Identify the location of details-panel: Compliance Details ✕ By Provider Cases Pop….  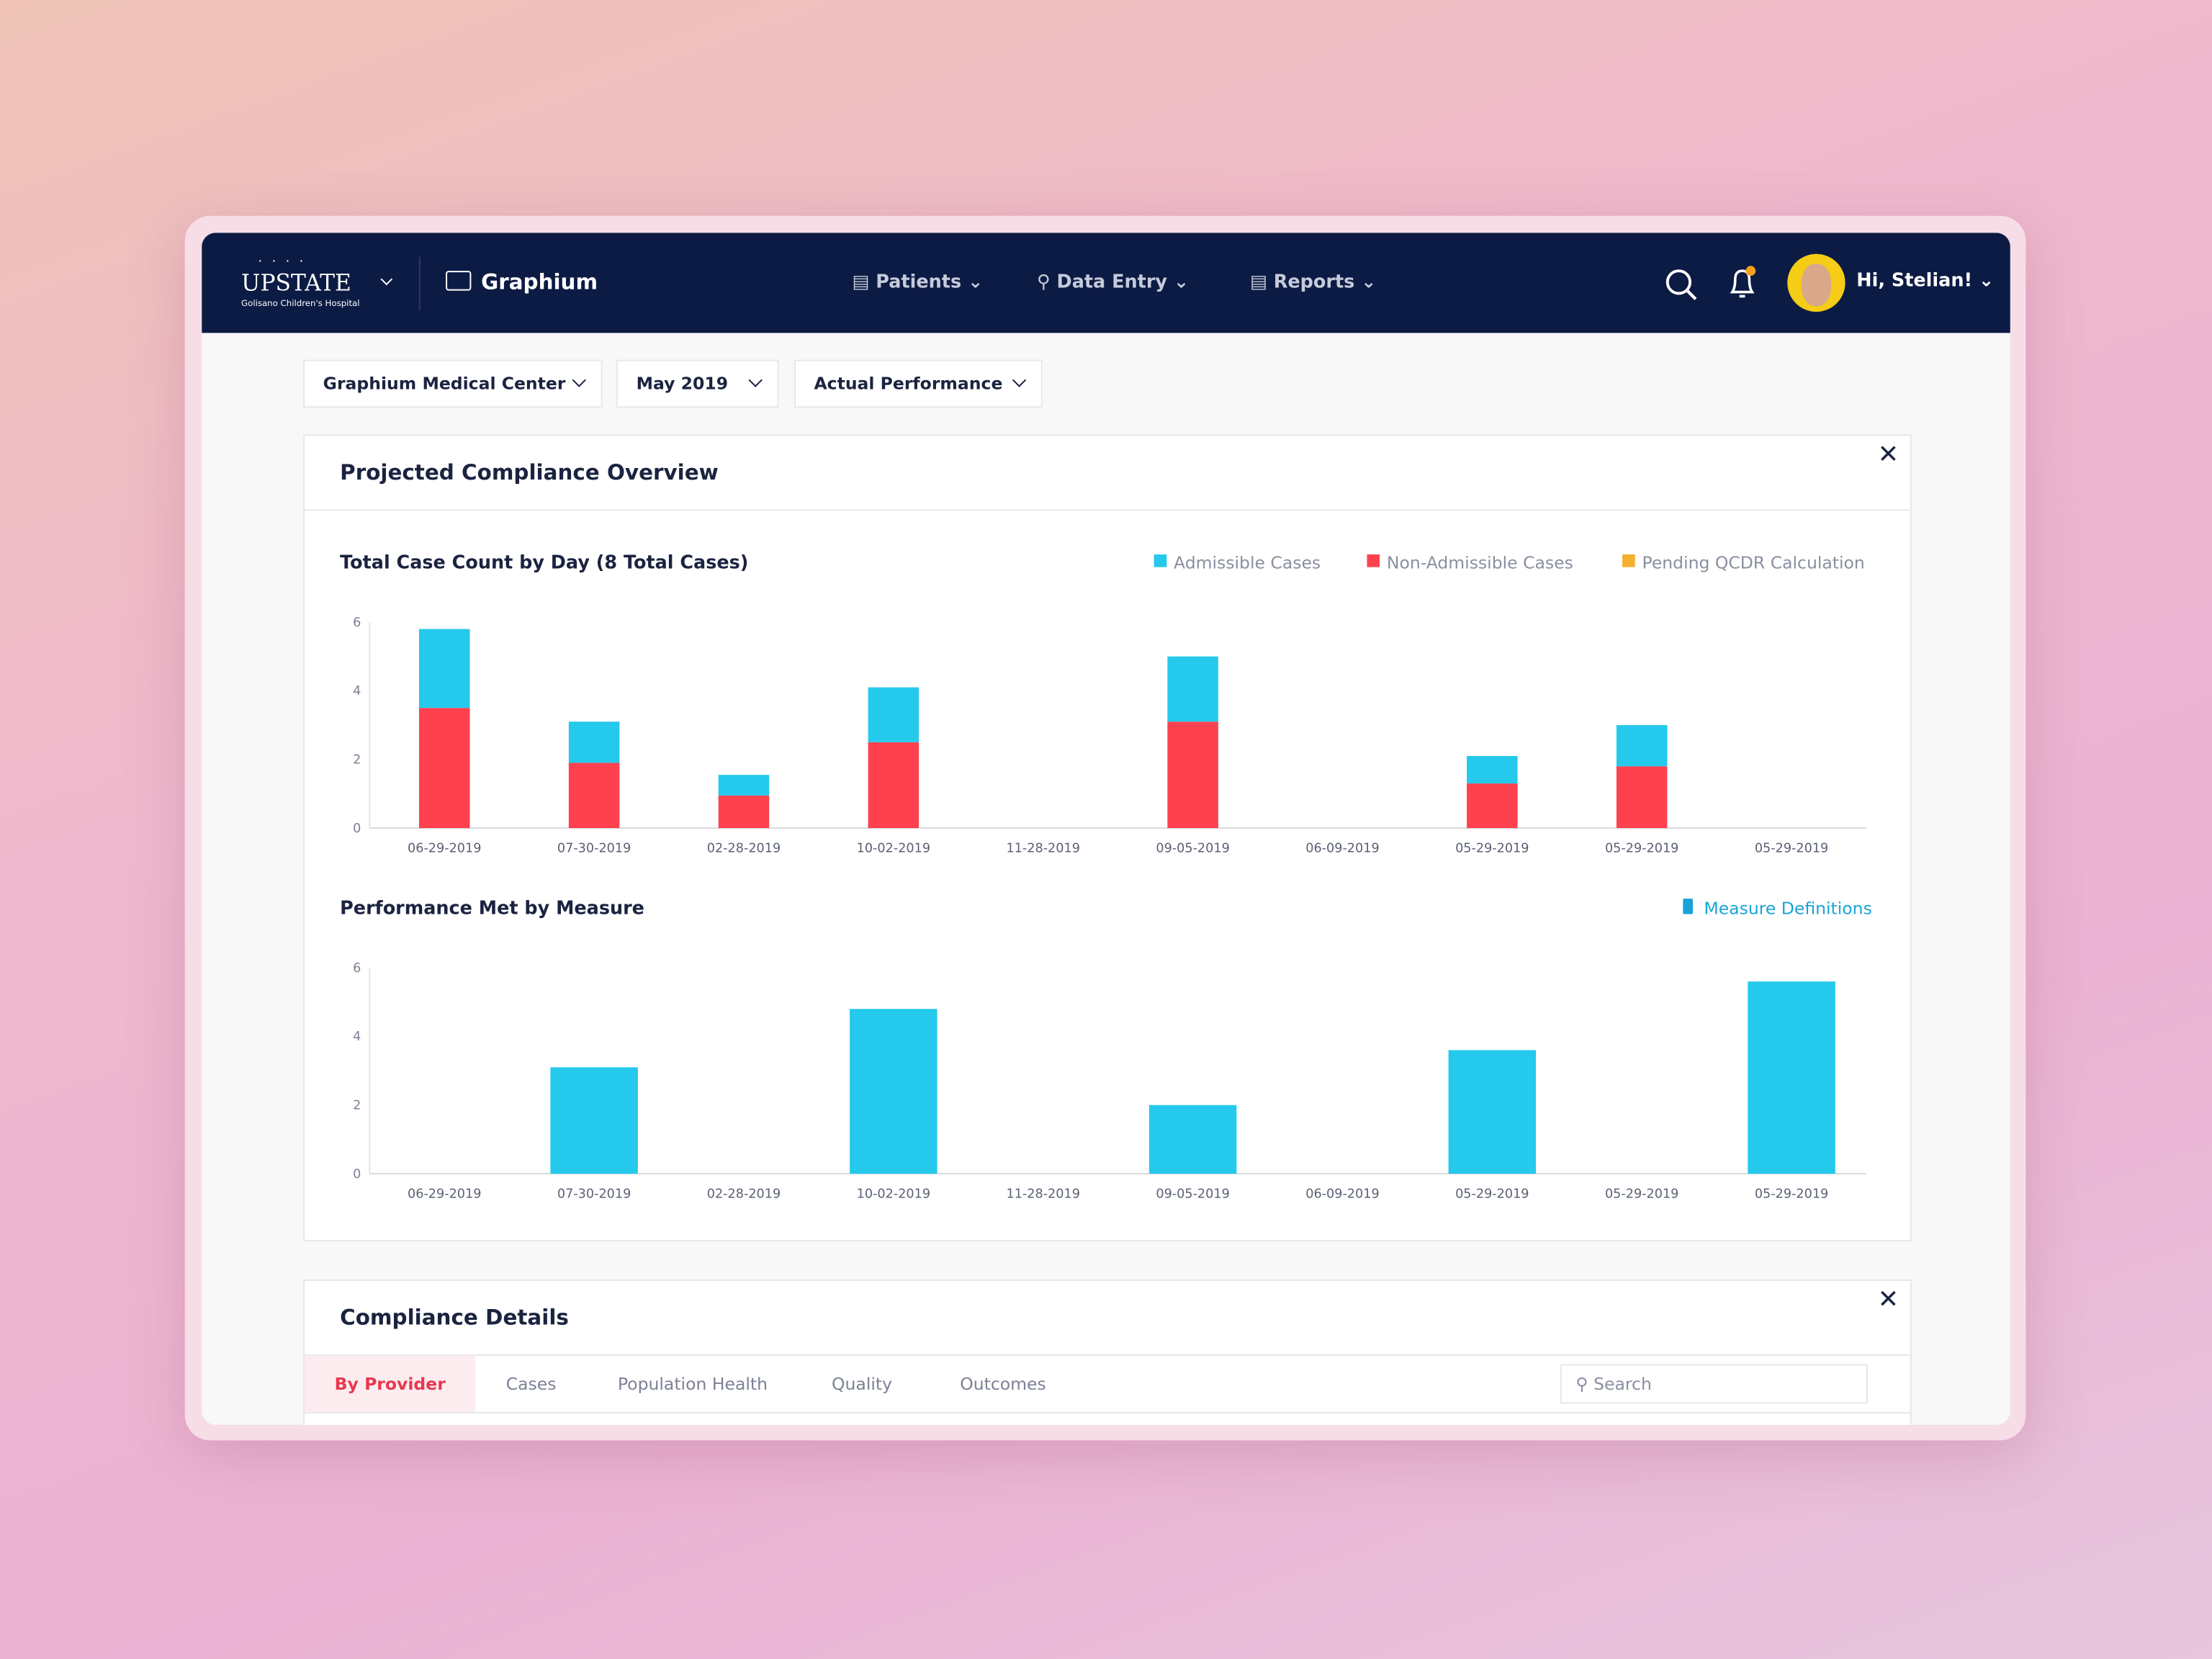
(1107, 1352).